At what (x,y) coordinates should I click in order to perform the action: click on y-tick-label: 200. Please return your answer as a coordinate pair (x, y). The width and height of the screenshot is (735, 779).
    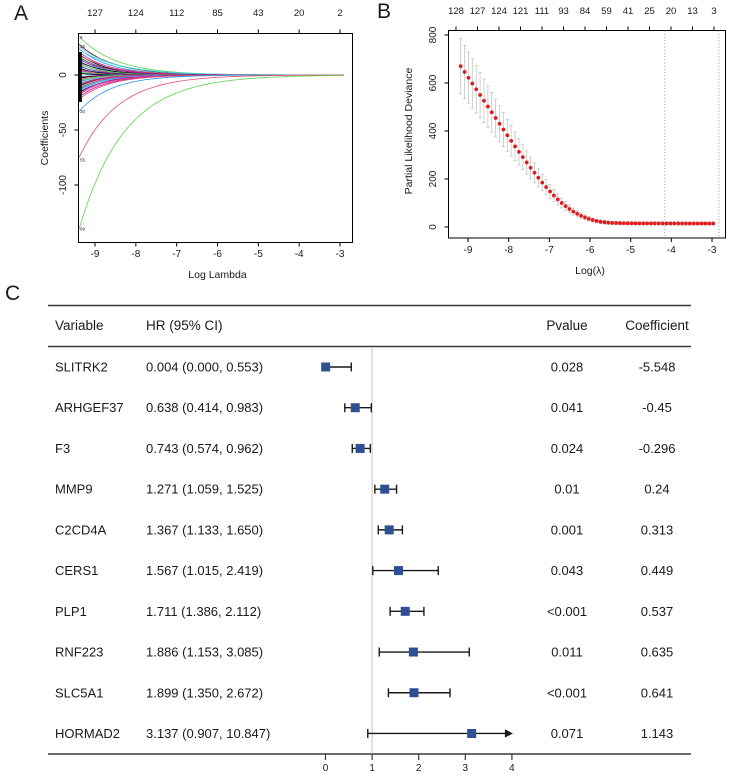
    Looking at the image, I should click on (433, 178).